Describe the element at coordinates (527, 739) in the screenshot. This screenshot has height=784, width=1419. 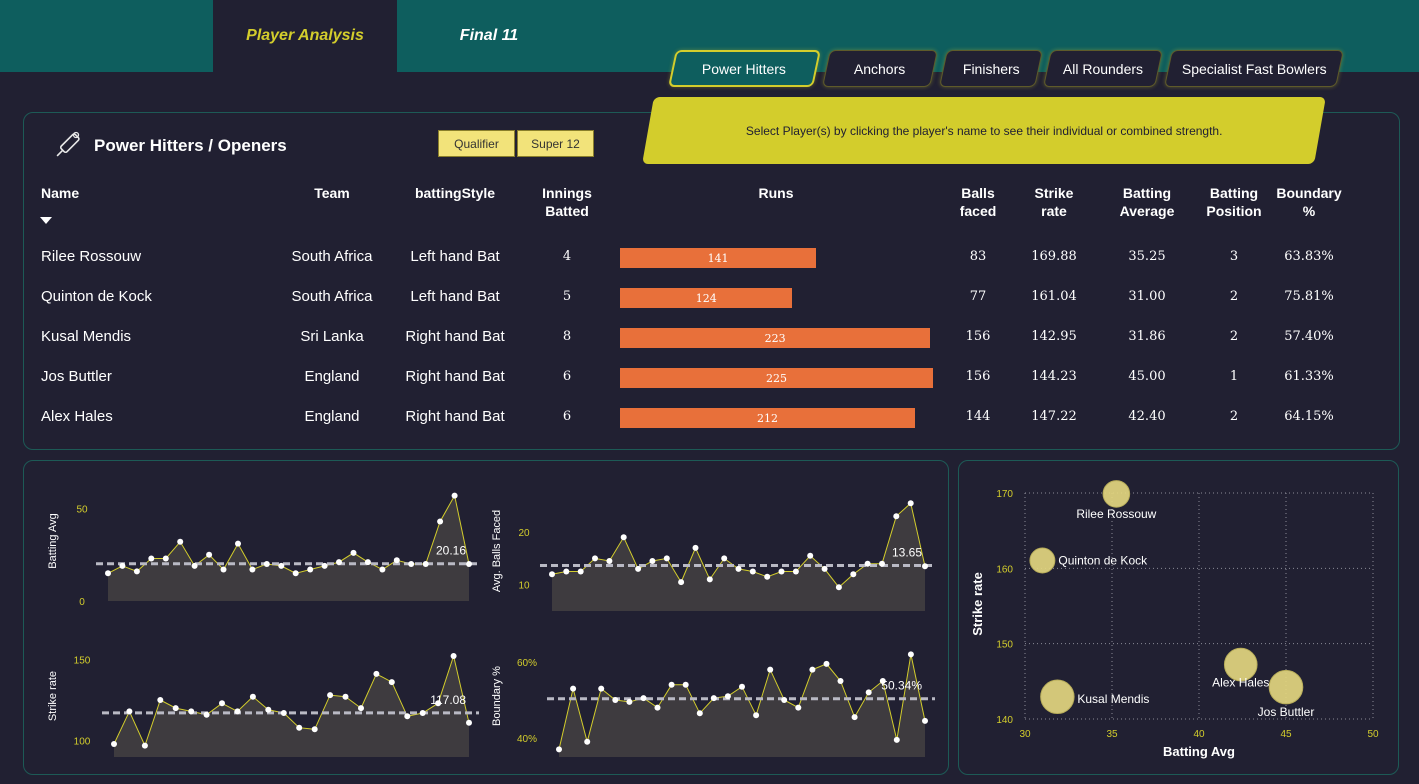
I see `y-tick-label: 40%` at that location.